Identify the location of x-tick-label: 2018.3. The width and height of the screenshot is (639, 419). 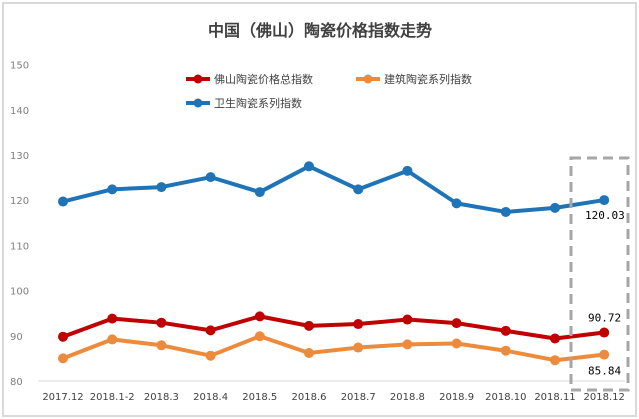
(161, 397).